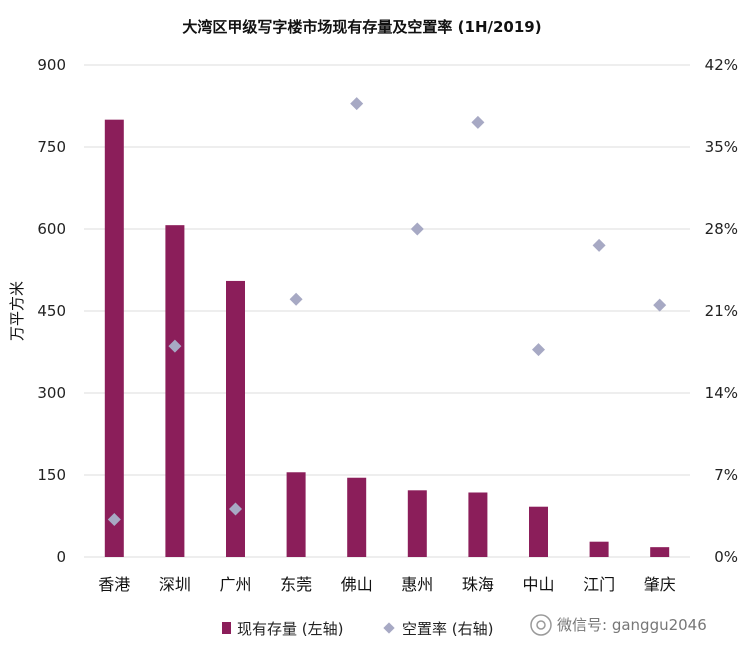 The image size is (749, 655). I want to click on right-tick-label: 0%, so click(726, 557).